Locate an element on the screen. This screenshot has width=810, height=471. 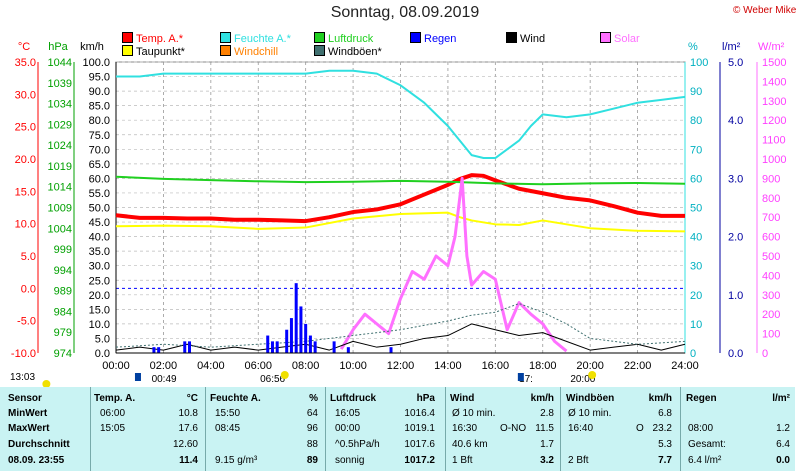
humidity-time: 9.15 g/m³ is located at coordinates (236, 460).